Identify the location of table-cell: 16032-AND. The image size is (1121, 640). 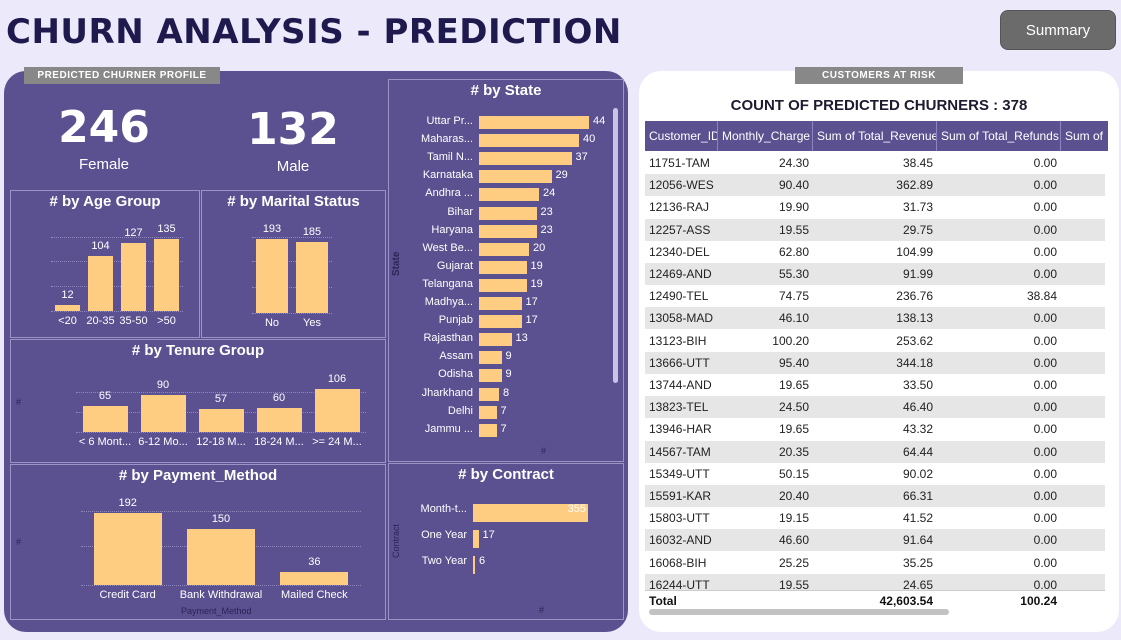
(680, 540).